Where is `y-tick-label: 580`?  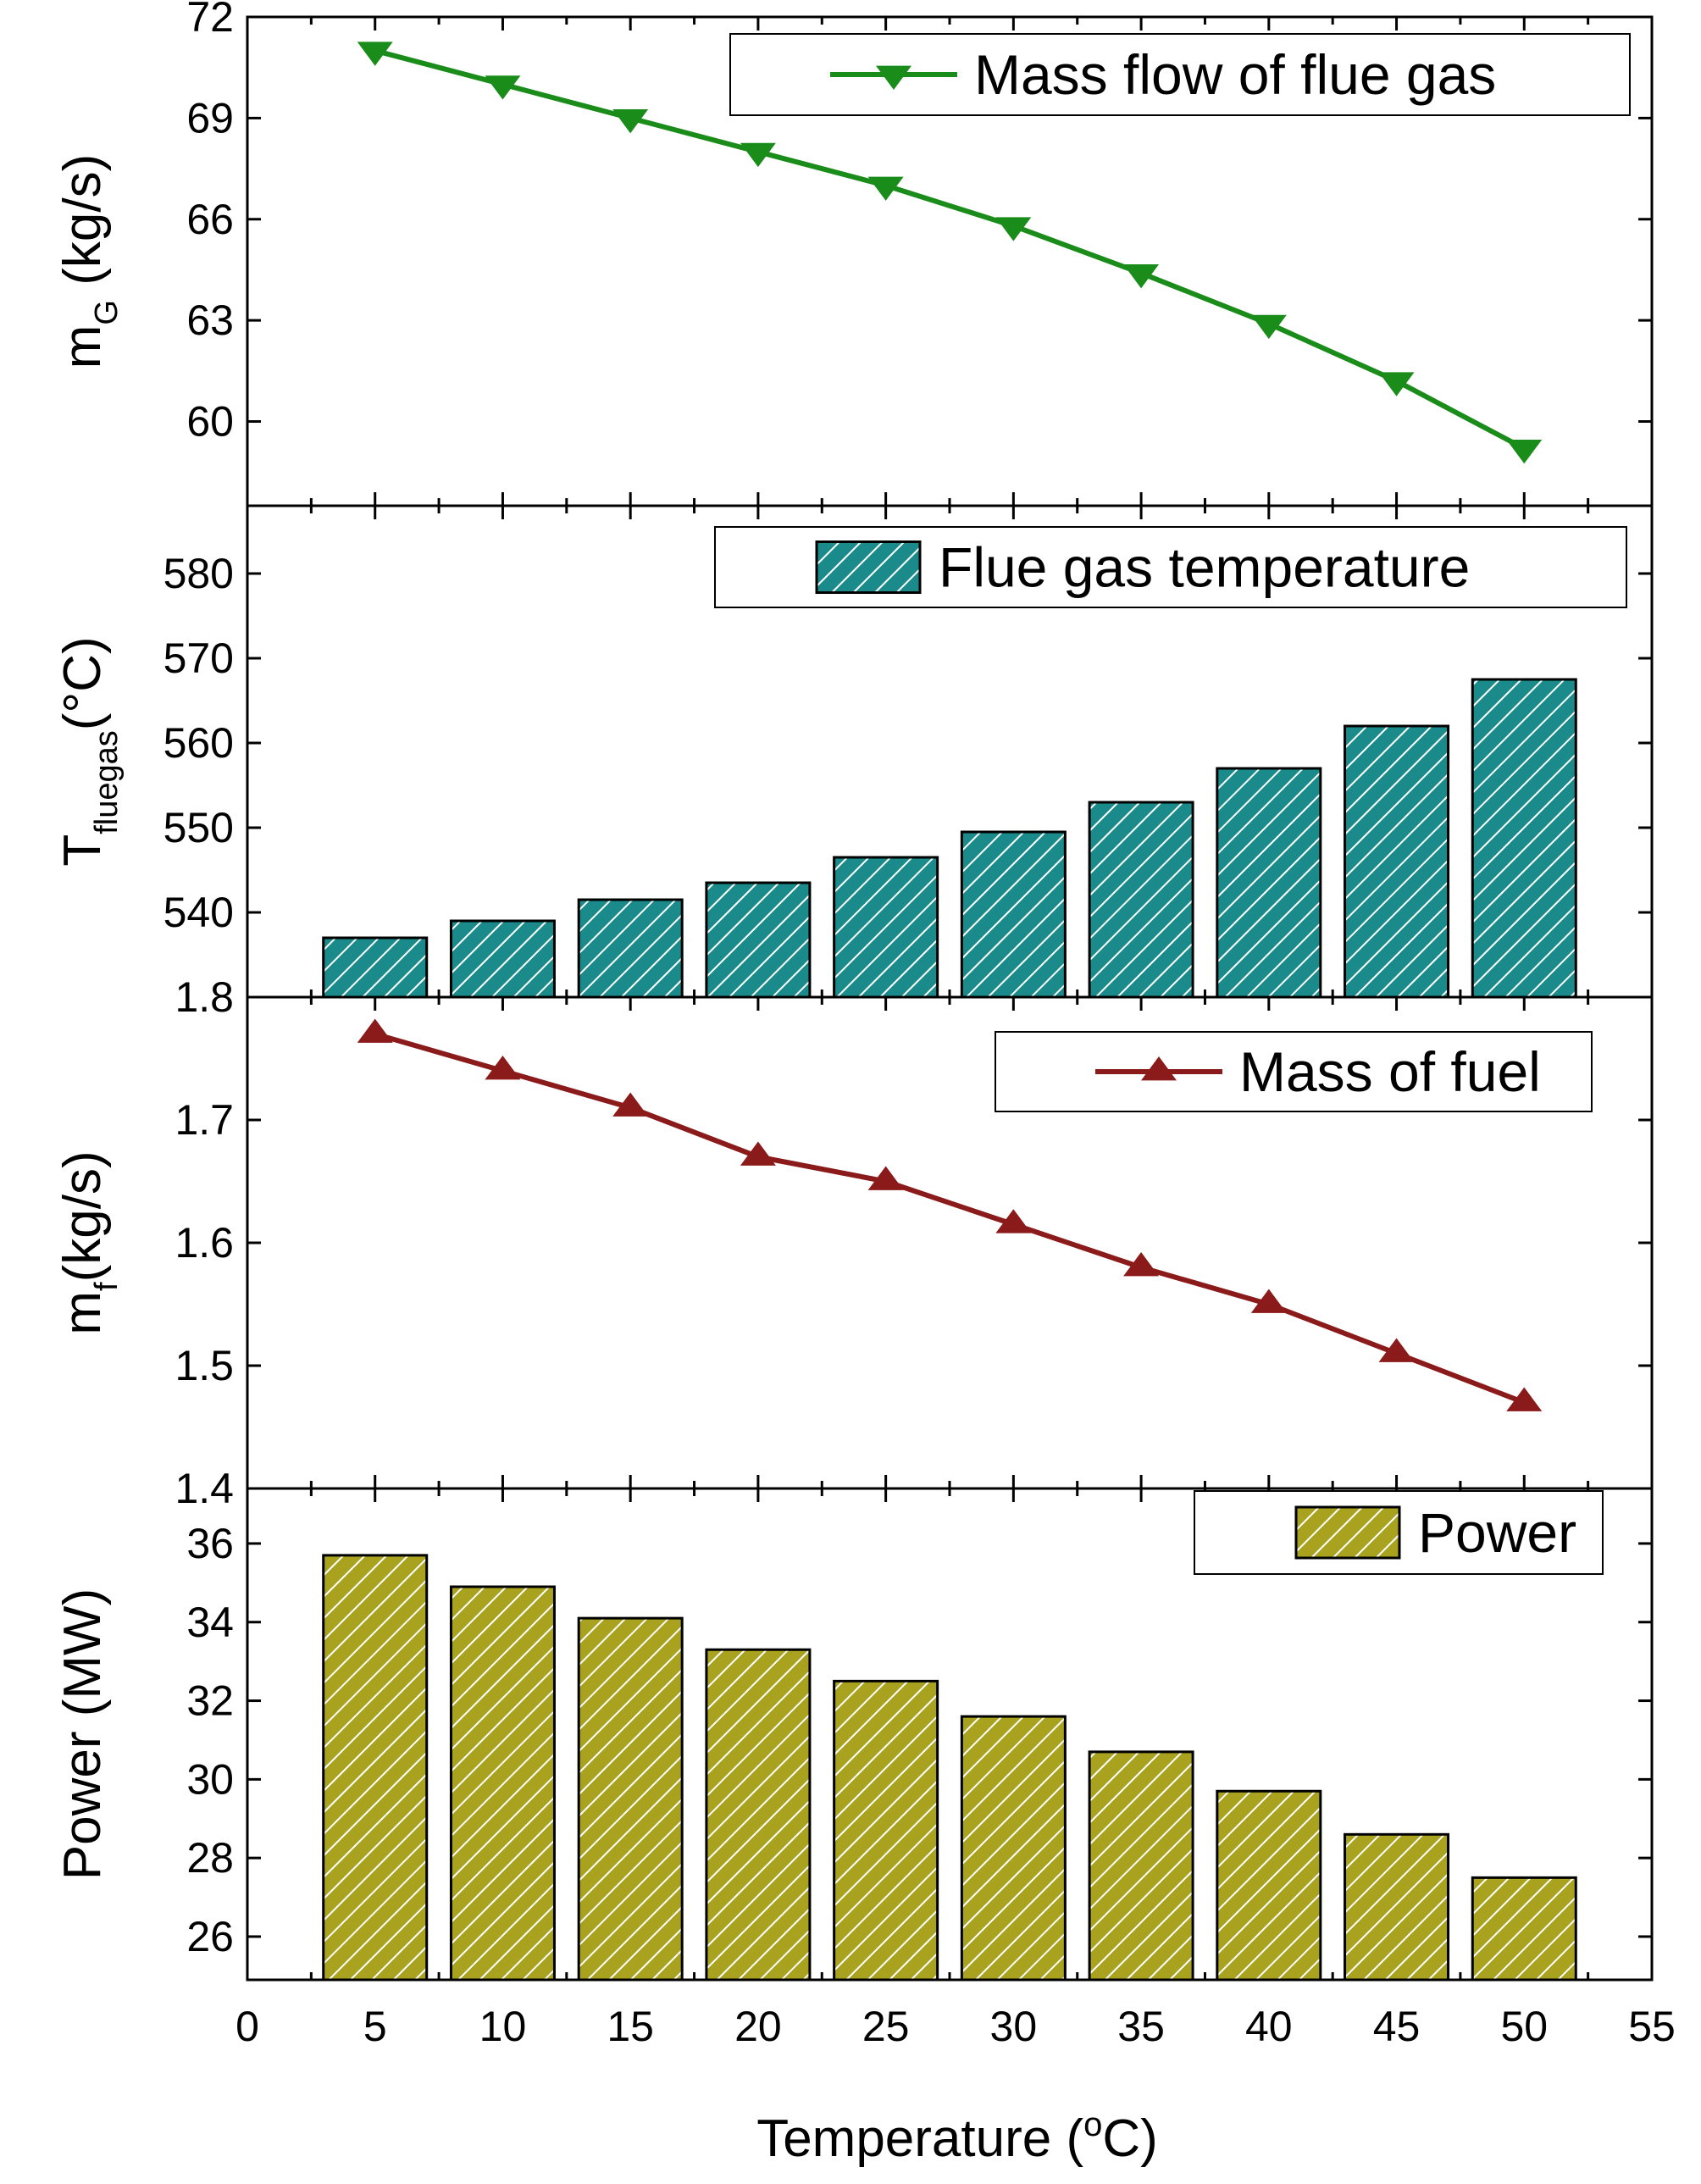 y-tick-label: 580 is located at coordinates (199, 573).